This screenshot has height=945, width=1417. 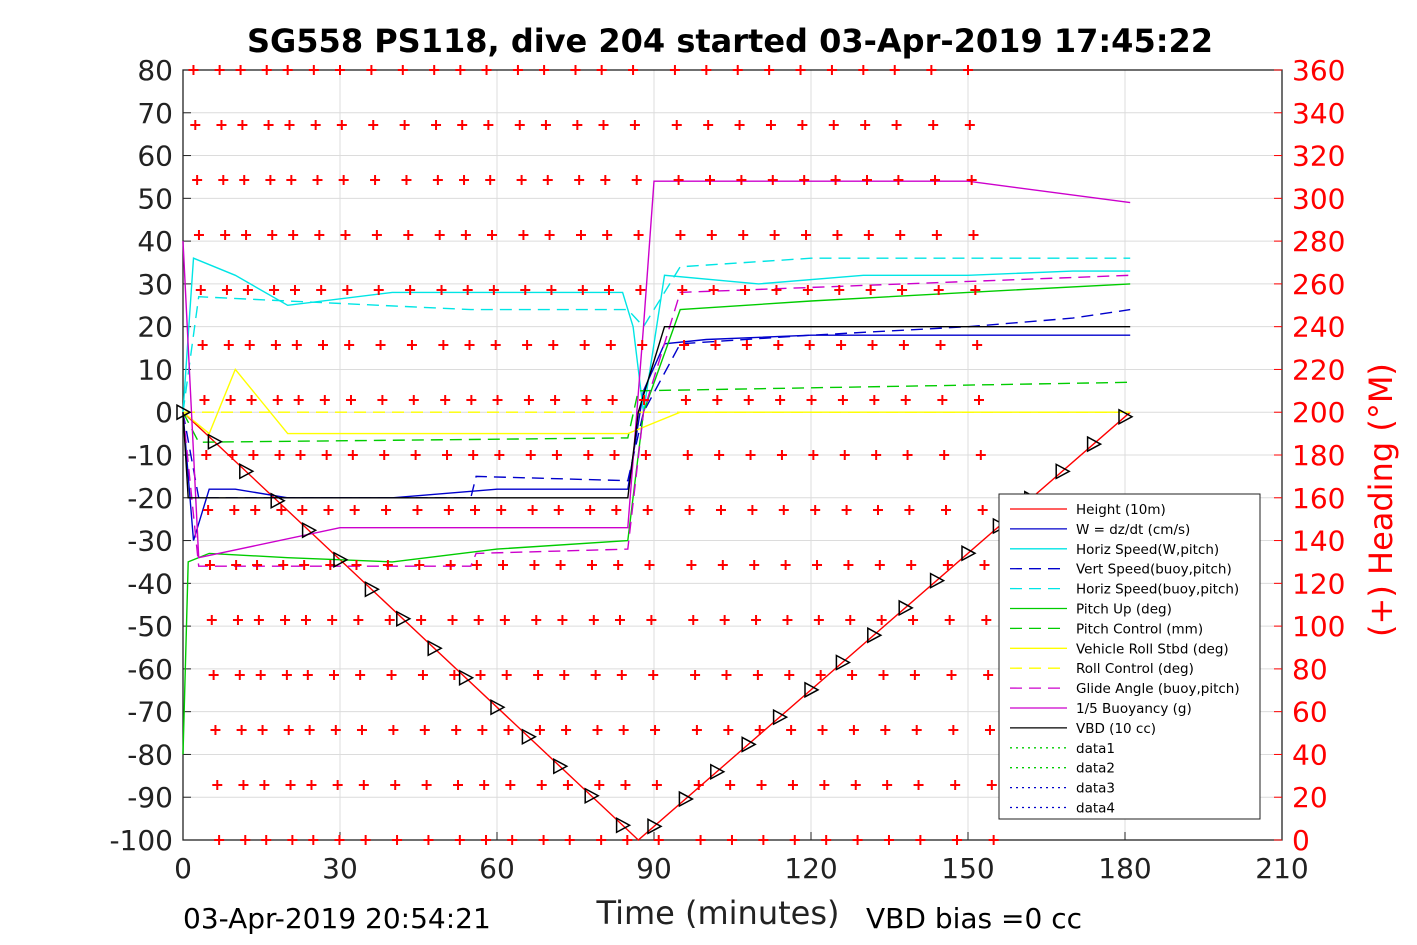 I want to click on x-tick-label: 30, so click(x=340, y=868).